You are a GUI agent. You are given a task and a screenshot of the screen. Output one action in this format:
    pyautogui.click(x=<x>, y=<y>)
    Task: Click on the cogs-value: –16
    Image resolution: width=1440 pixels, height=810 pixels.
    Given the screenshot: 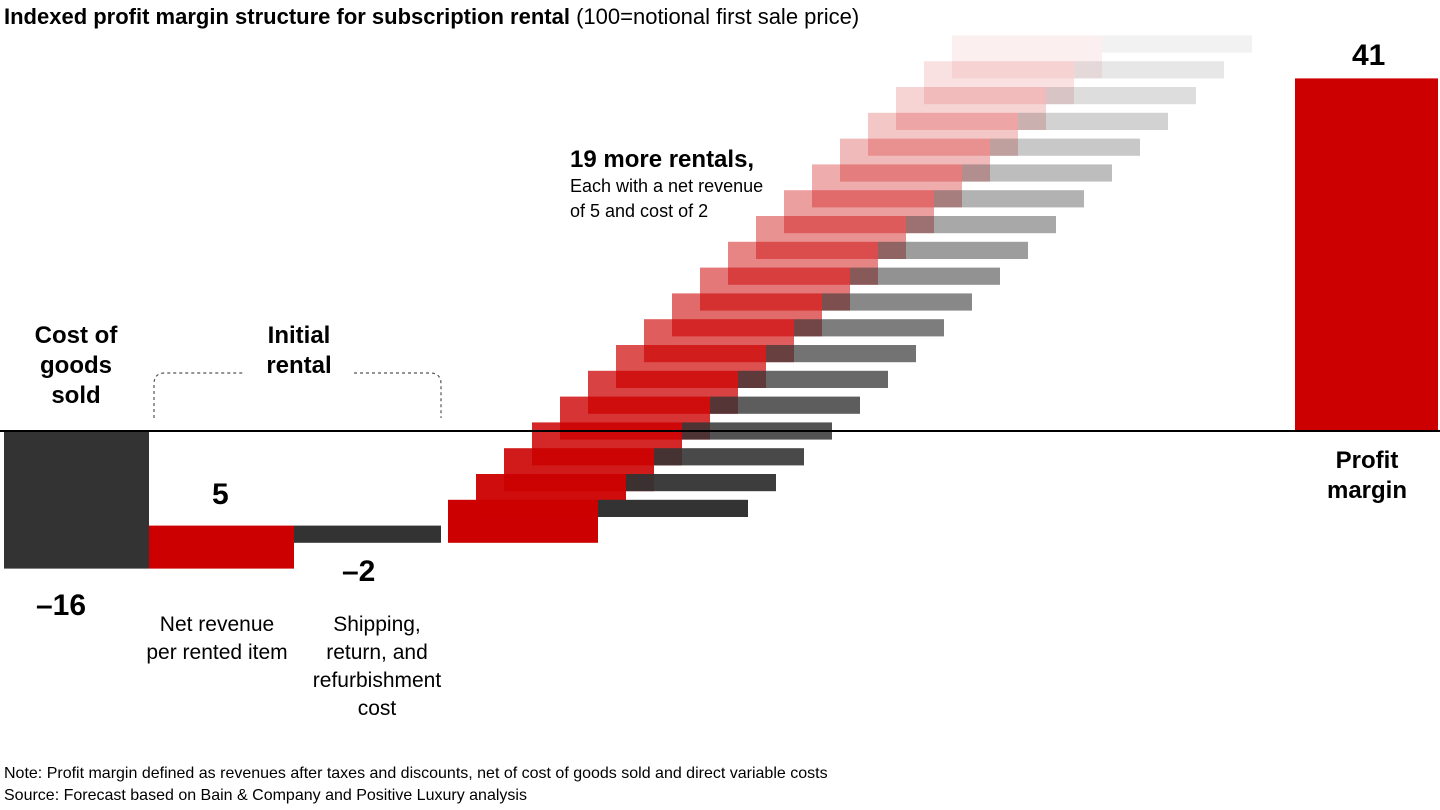 What is the action you would take?
    pyautogui.click(x=61, y=605)
    